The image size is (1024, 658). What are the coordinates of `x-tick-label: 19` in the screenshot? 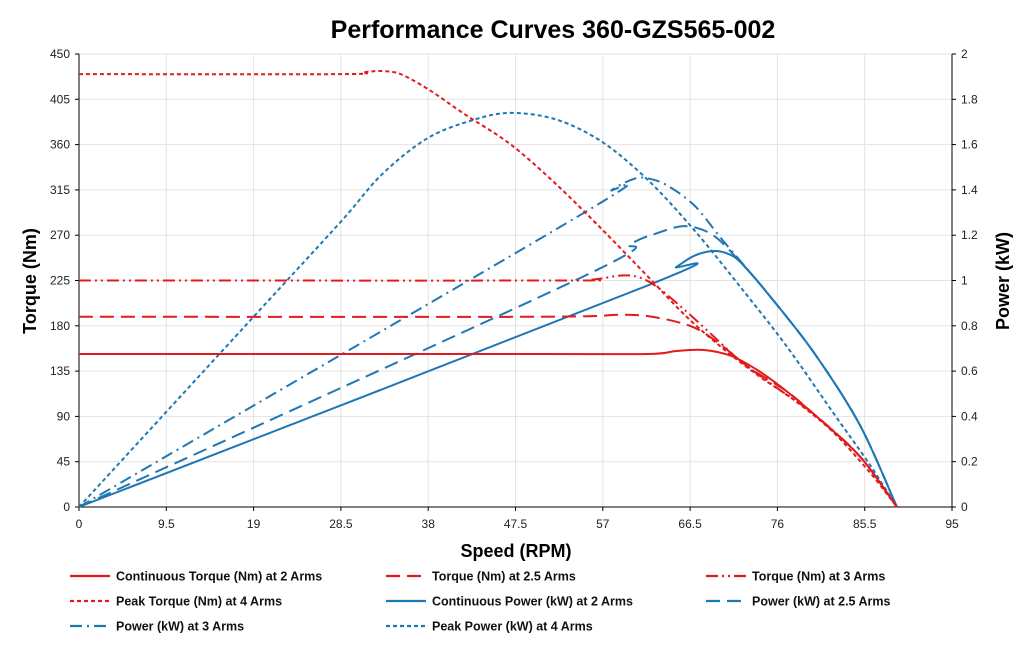 It's located at (254, 524).